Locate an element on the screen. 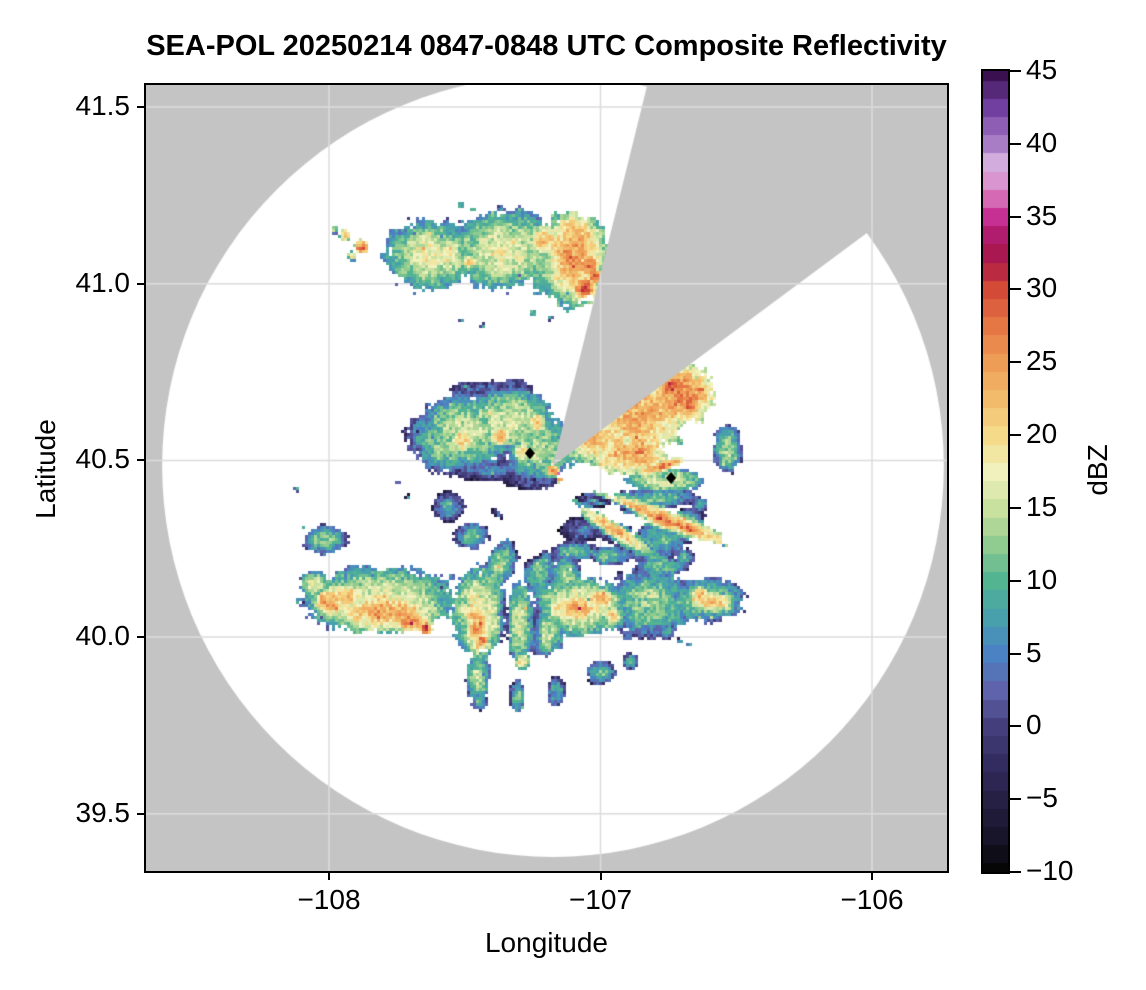  colorbar-label: dBZ is located at coordinates (1097, 470).